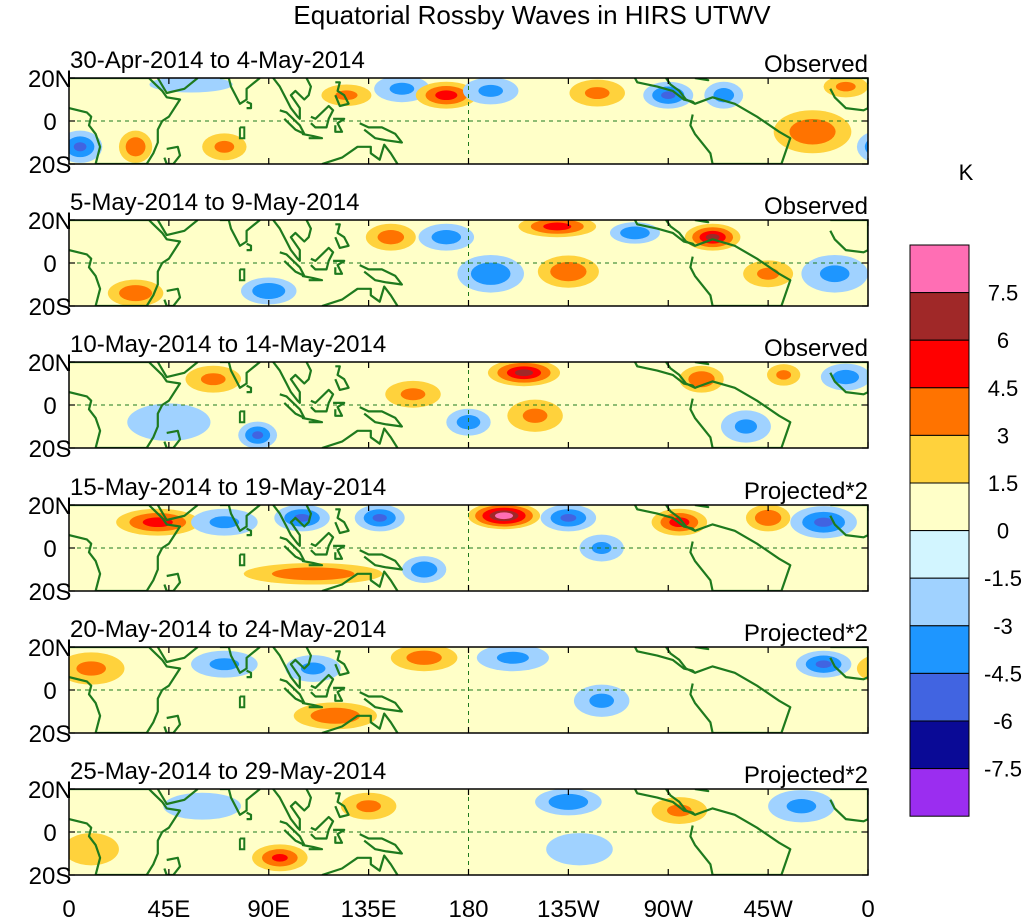 This screenshot has width=1024, height=922. Describe the element at coordinates (228, 487) in the screenshot. I see `panel-date-range: 15-May-2014 to 19-May-2014` at that location.